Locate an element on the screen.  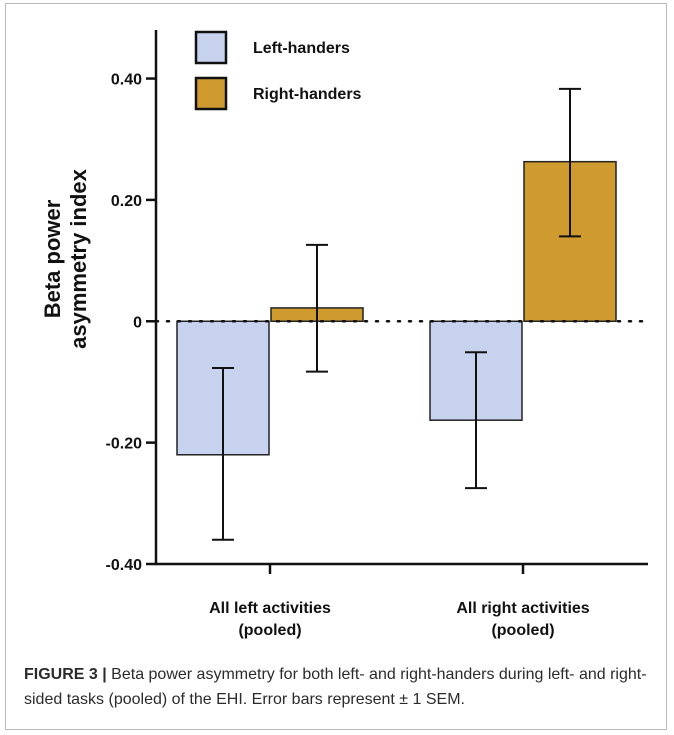
y-tick-label: -0.20 is located at coordinates (124, 444).